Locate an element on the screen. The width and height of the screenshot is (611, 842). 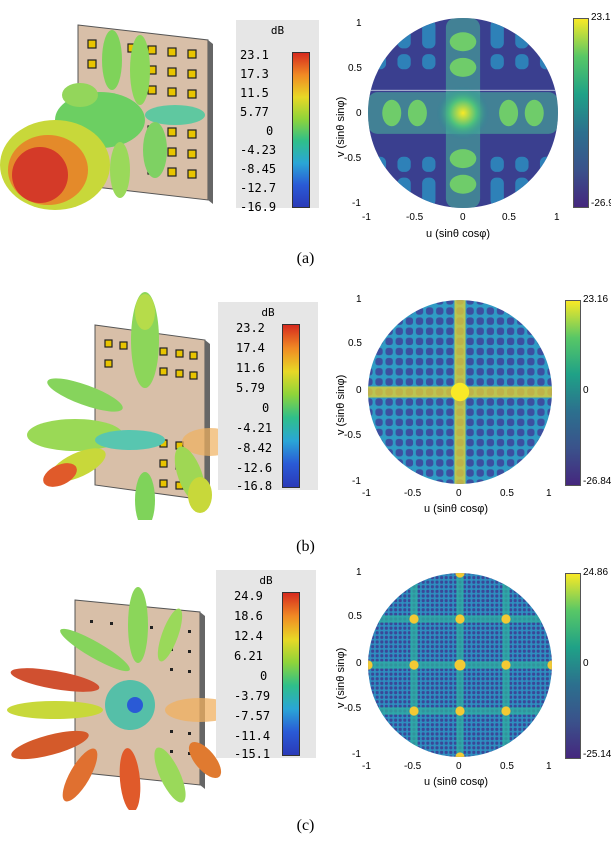
scale-tick: 11.5 is located at coordinates (254, 93).